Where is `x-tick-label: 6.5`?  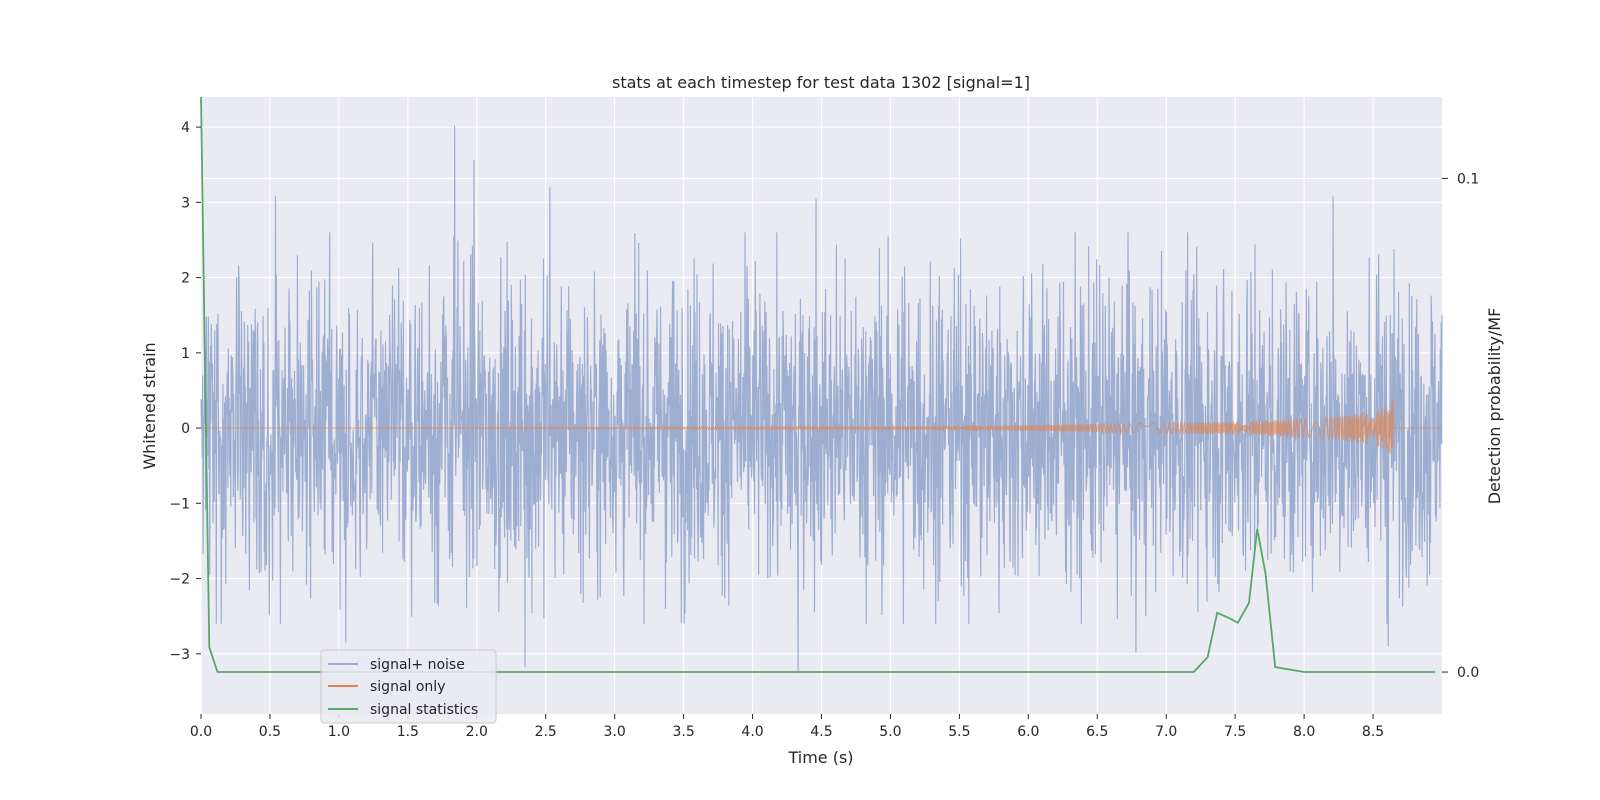 x-tick-label: 6.5 is located at coordinates (1097, 732).